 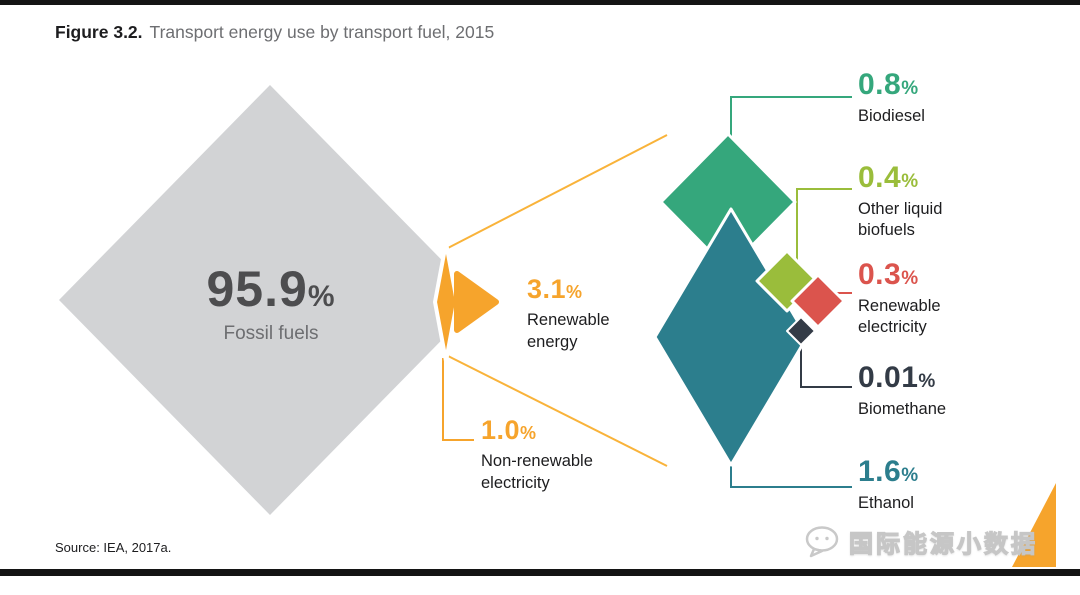 I want to click on renewable-value: 3.1%, so click(x=555, y=289).